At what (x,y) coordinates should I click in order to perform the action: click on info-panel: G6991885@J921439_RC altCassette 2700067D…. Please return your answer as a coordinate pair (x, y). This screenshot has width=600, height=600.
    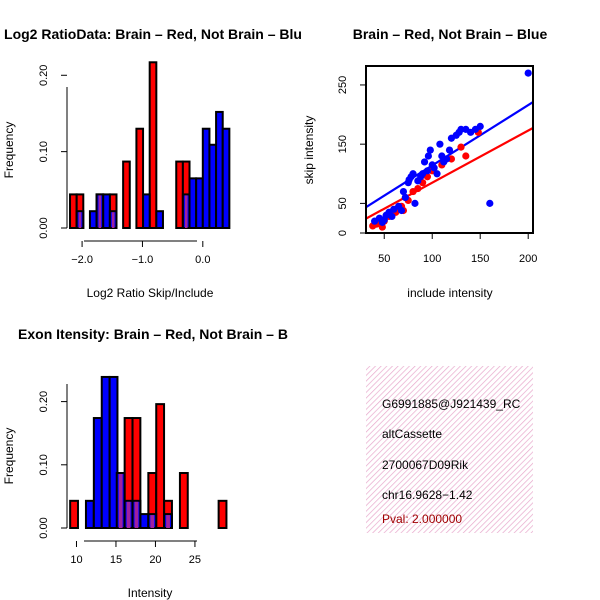
    Looking at the image, I should click on (449, 449).